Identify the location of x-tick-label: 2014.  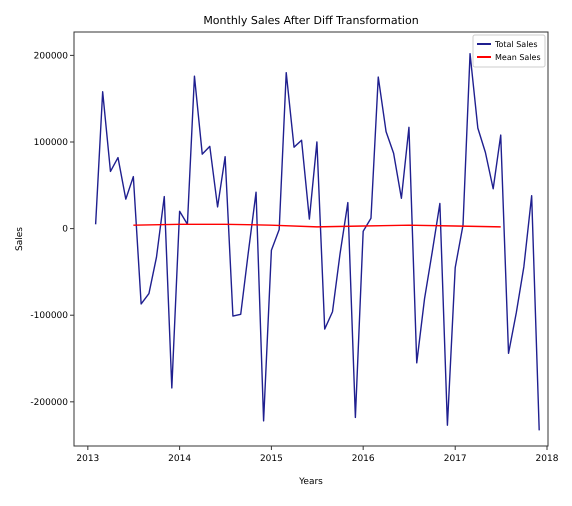
(180, 459).